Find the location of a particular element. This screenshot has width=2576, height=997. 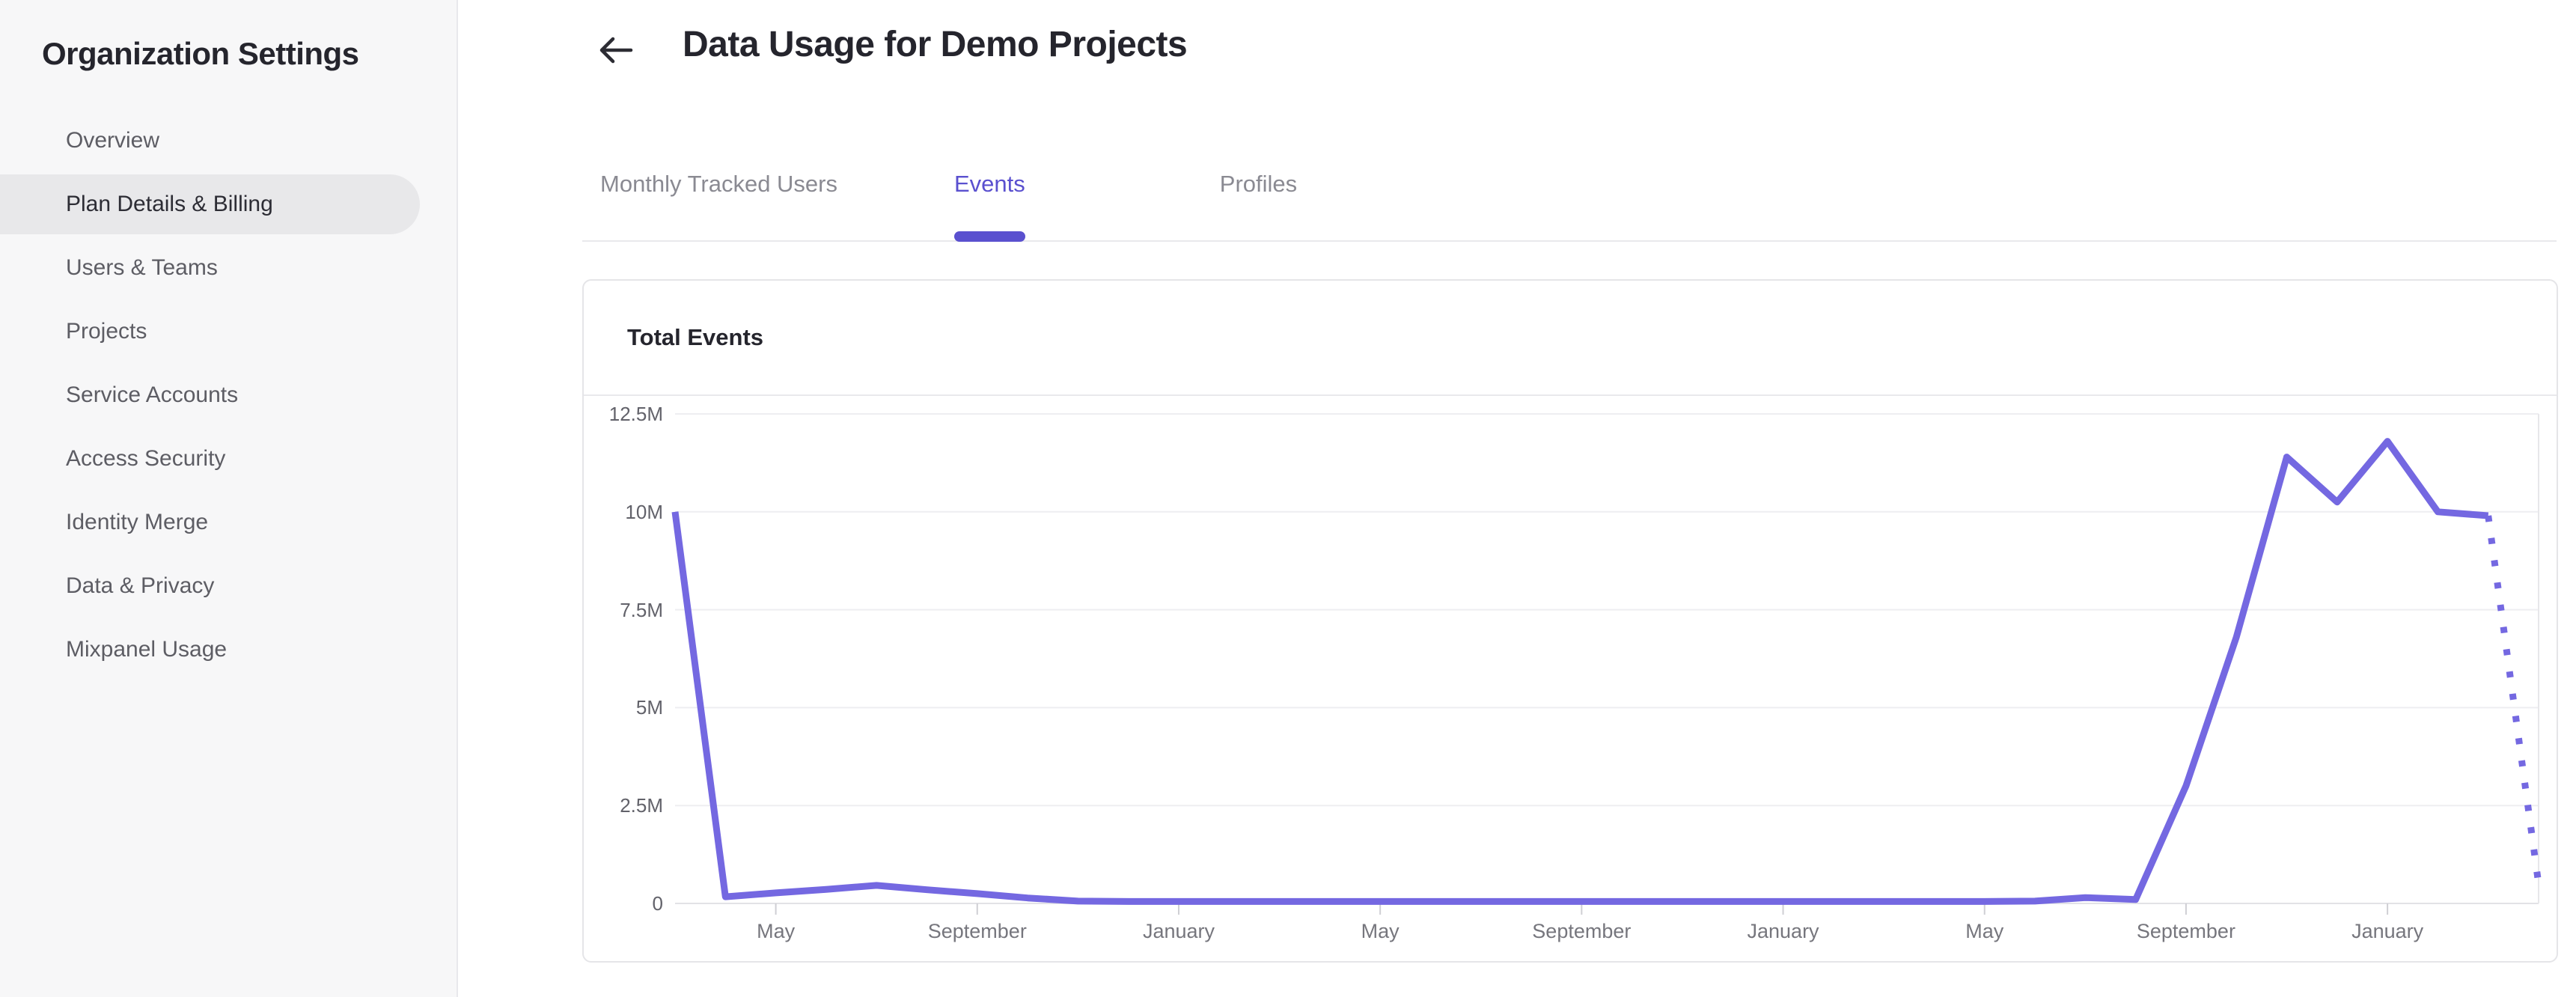

y-axis-label: 7.5M is located at coordinates (641, 610).